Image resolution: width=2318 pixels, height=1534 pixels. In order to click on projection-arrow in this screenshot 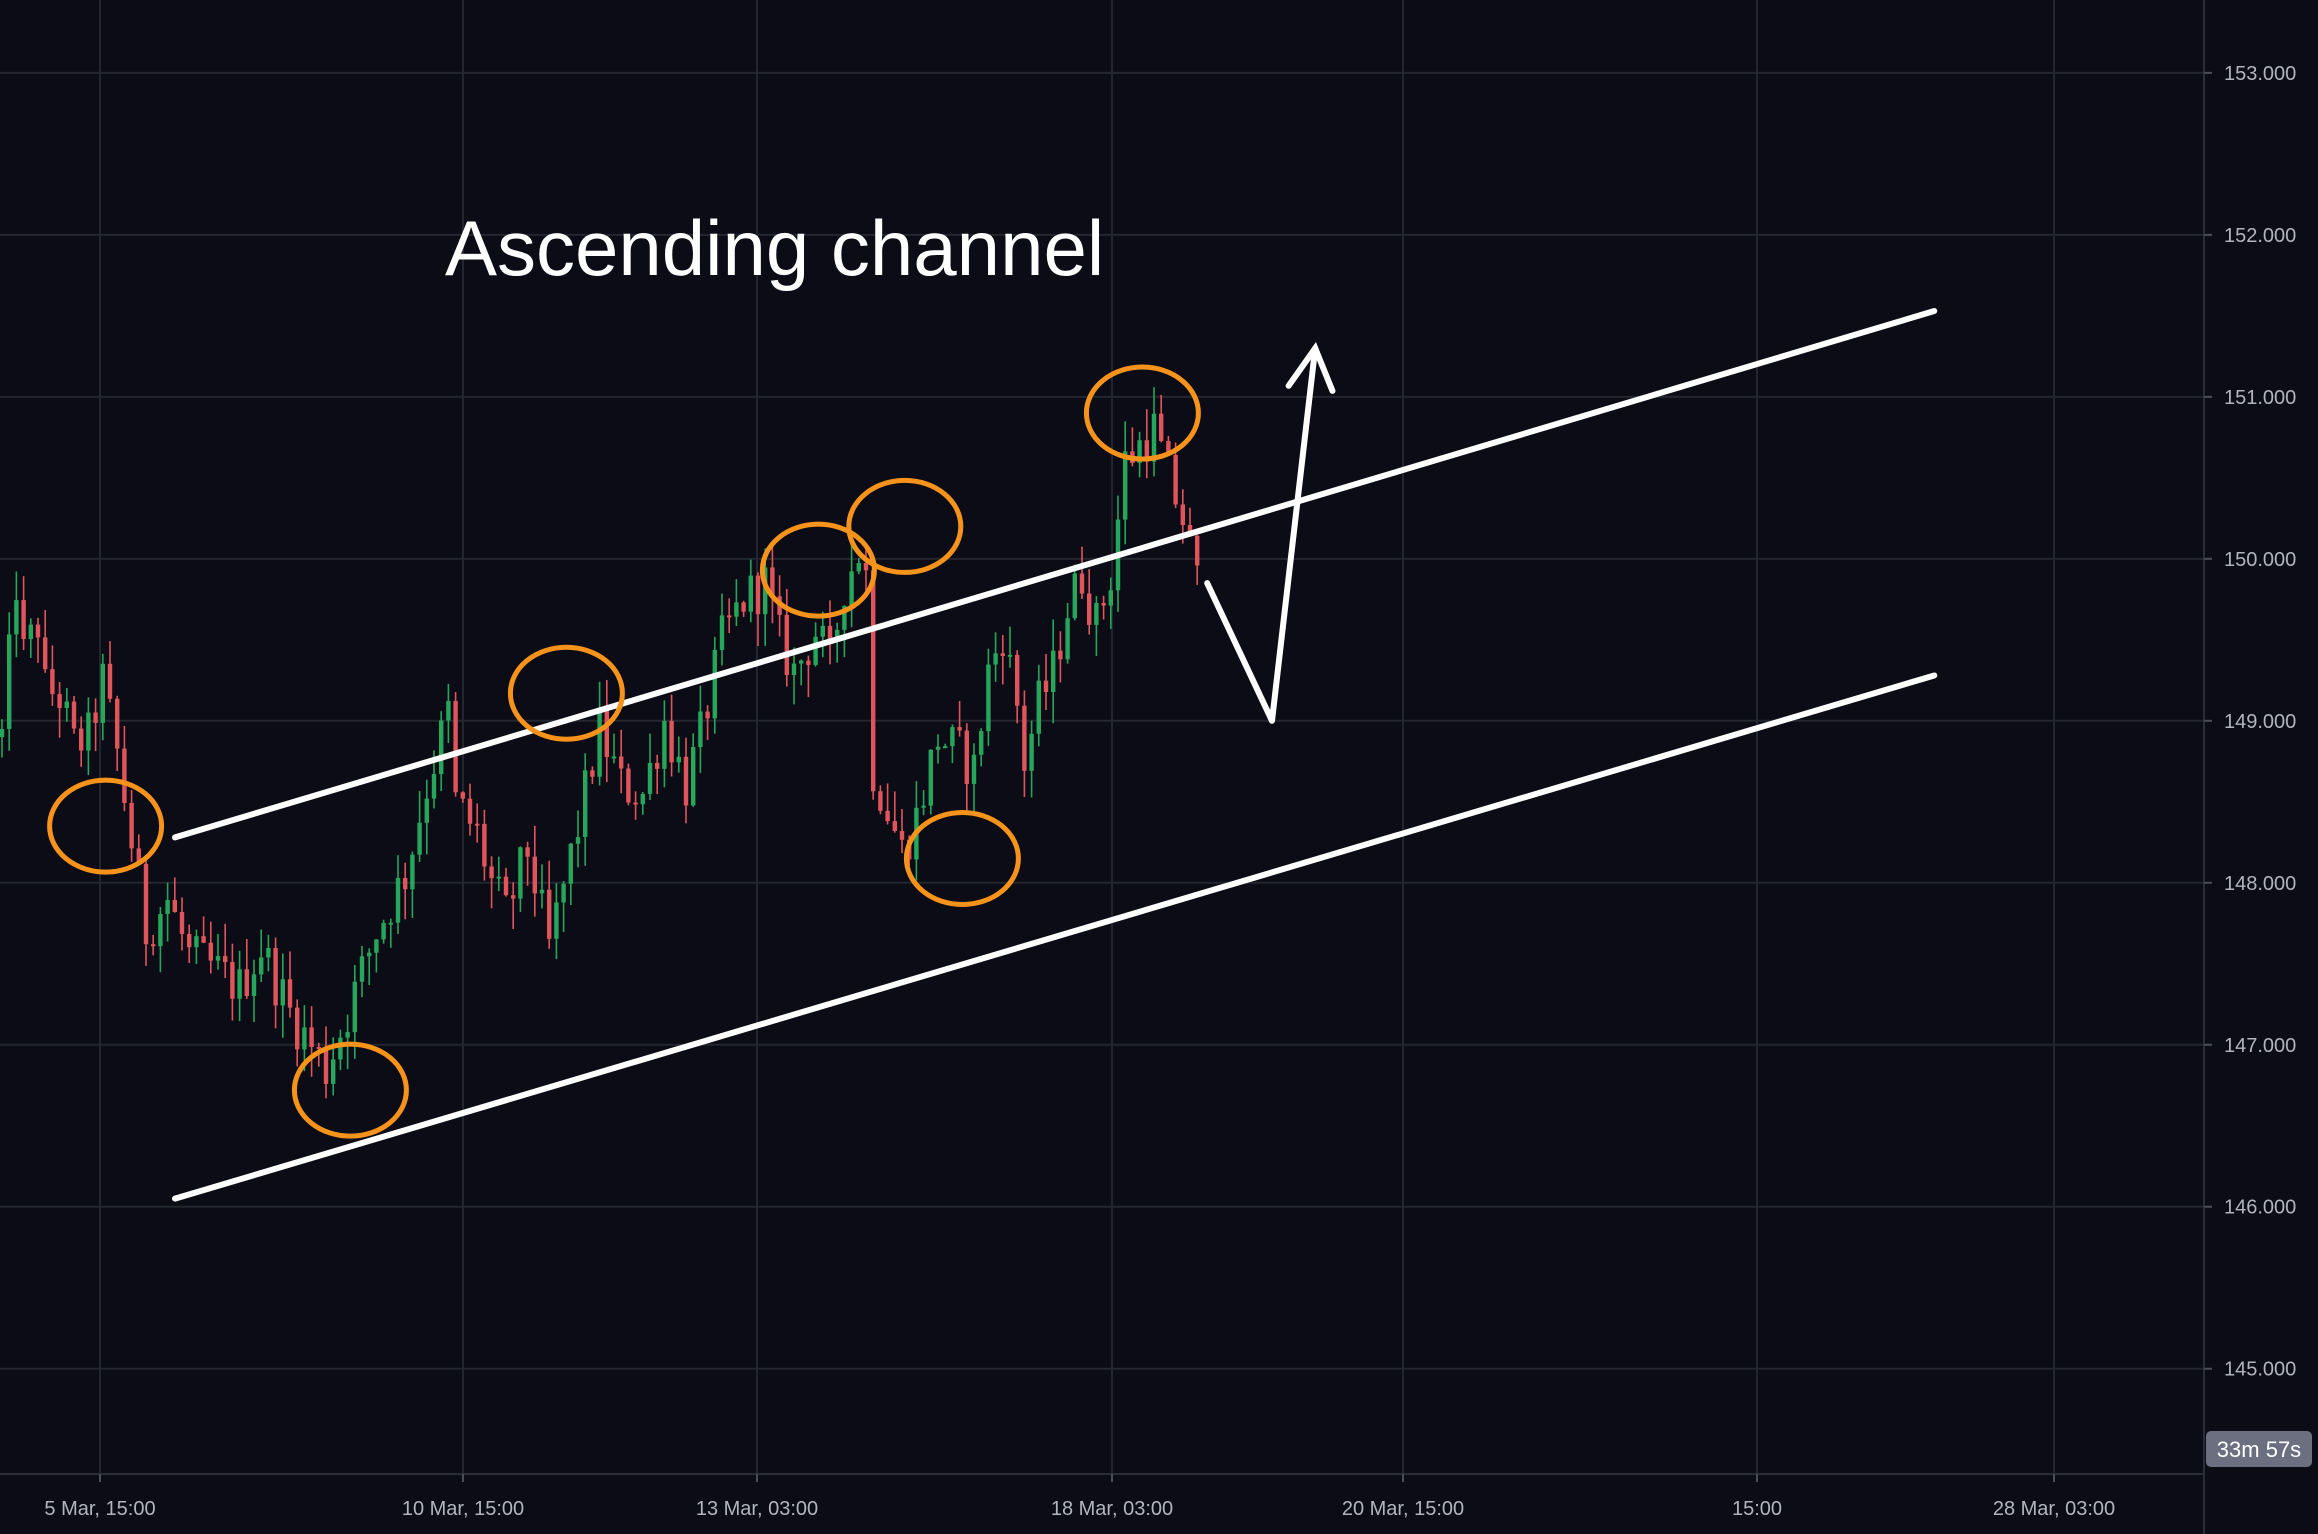, I will do `click(1261, 534)`.